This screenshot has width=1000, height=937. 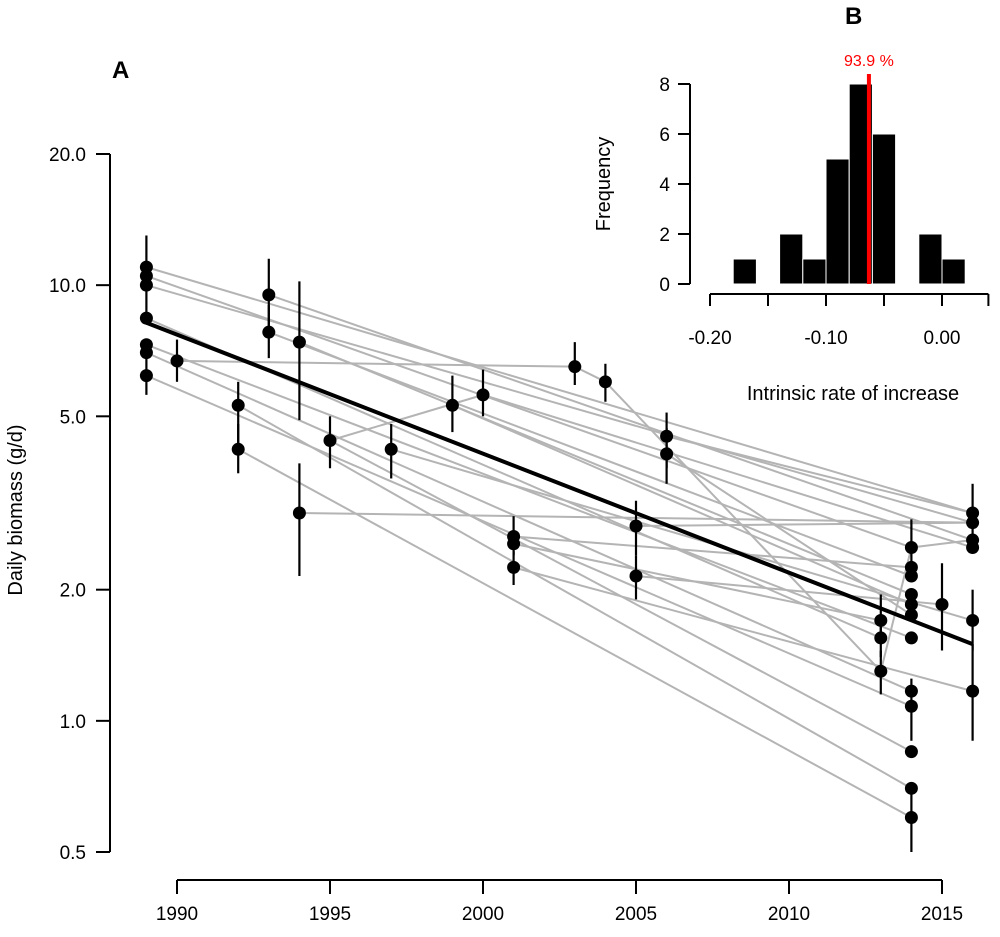 I want to click on x-tick-label: 2010, so click(x=789, y=914).